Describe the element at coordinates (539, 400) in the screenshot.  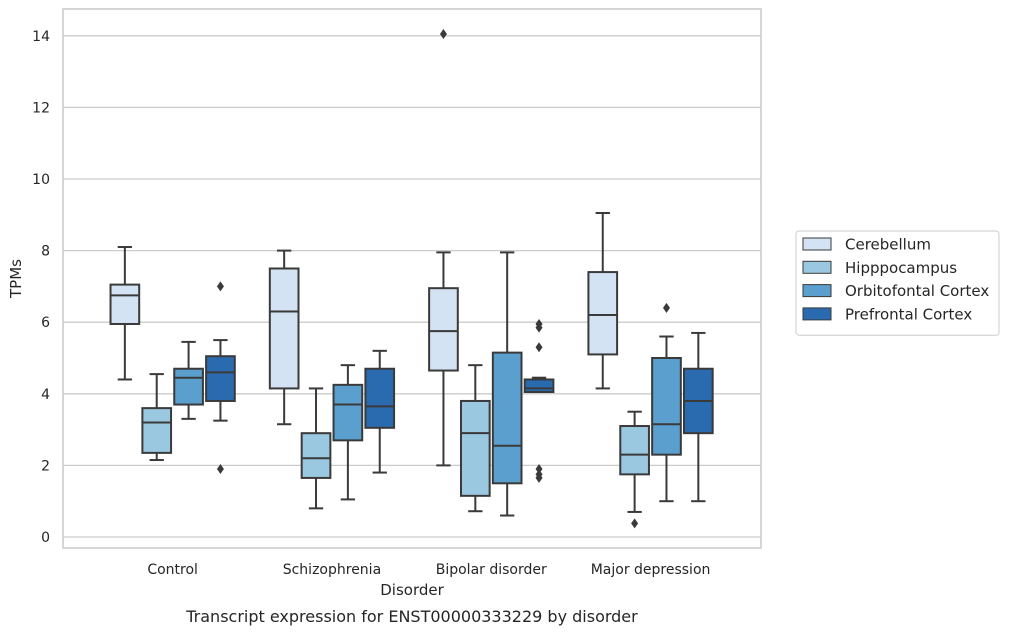
I see `box-prefrontal-cortex-bipolar-disorder` at that location.